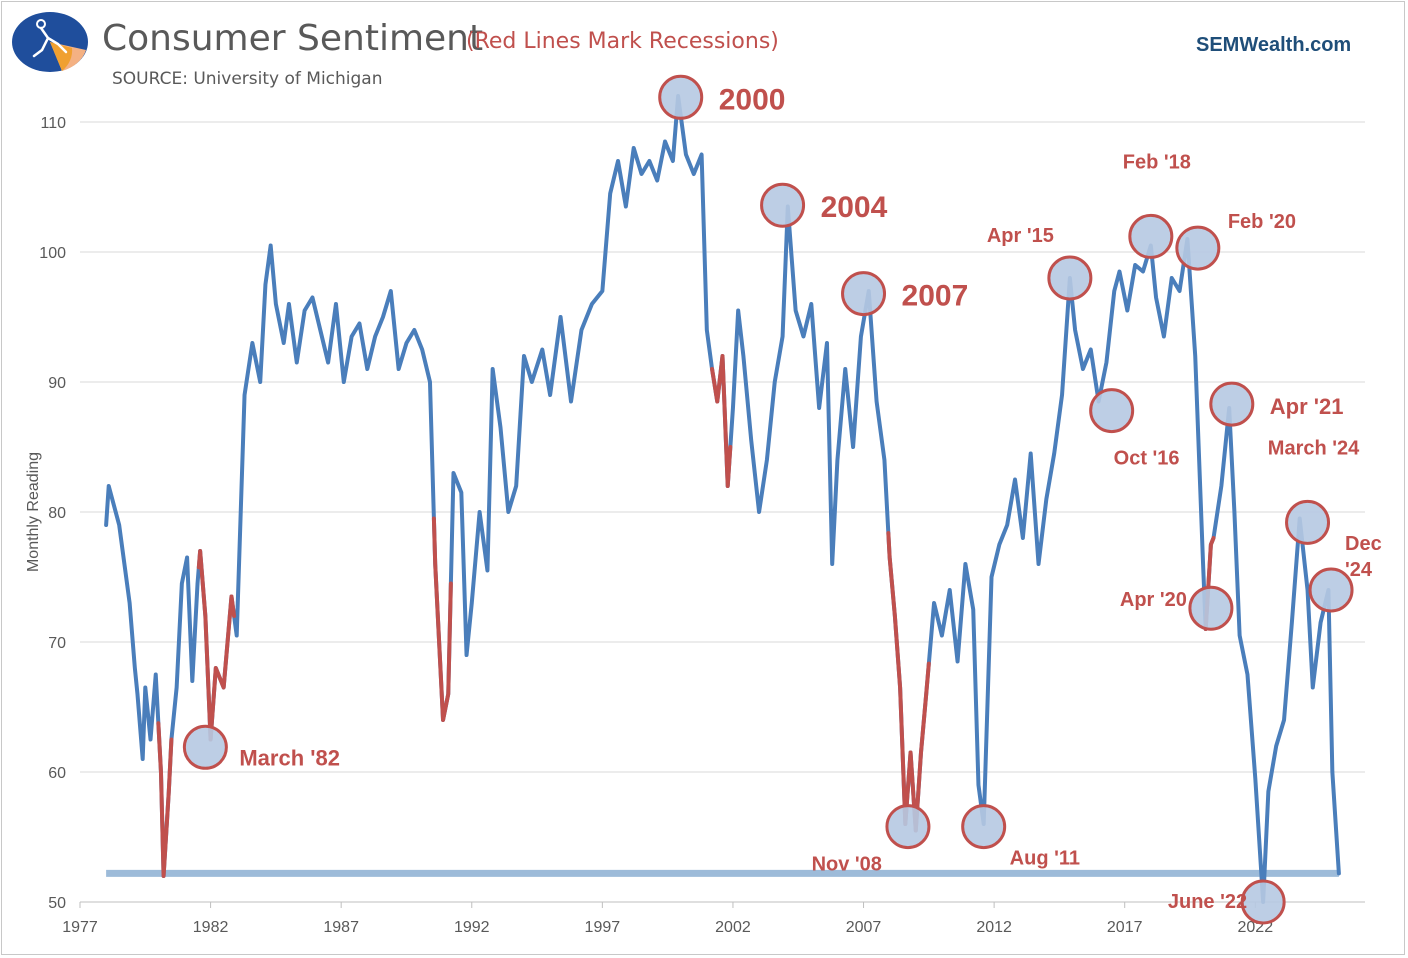 The height and width of the screenshot is (958, 1408). I want to click on source-note: SOURCE: University of Michigan, so click(247, 79).